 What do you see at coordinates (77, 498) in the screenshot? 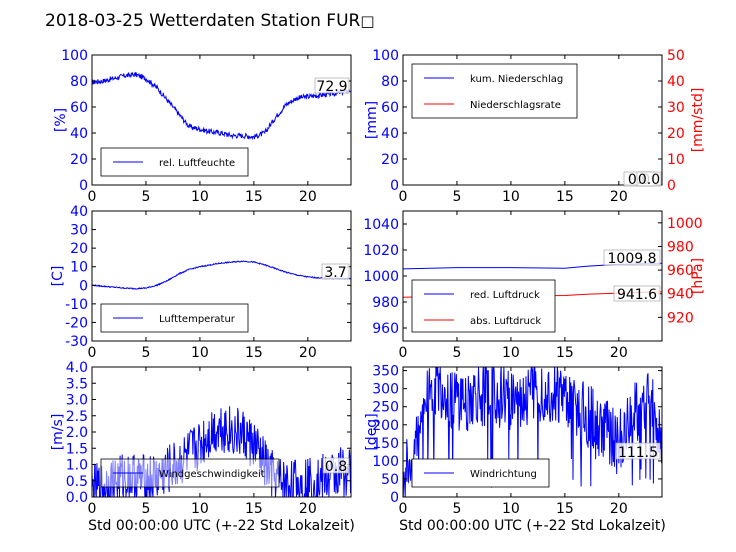
I see `y-tick-label: 0.0` at bounding box center [77, 498].